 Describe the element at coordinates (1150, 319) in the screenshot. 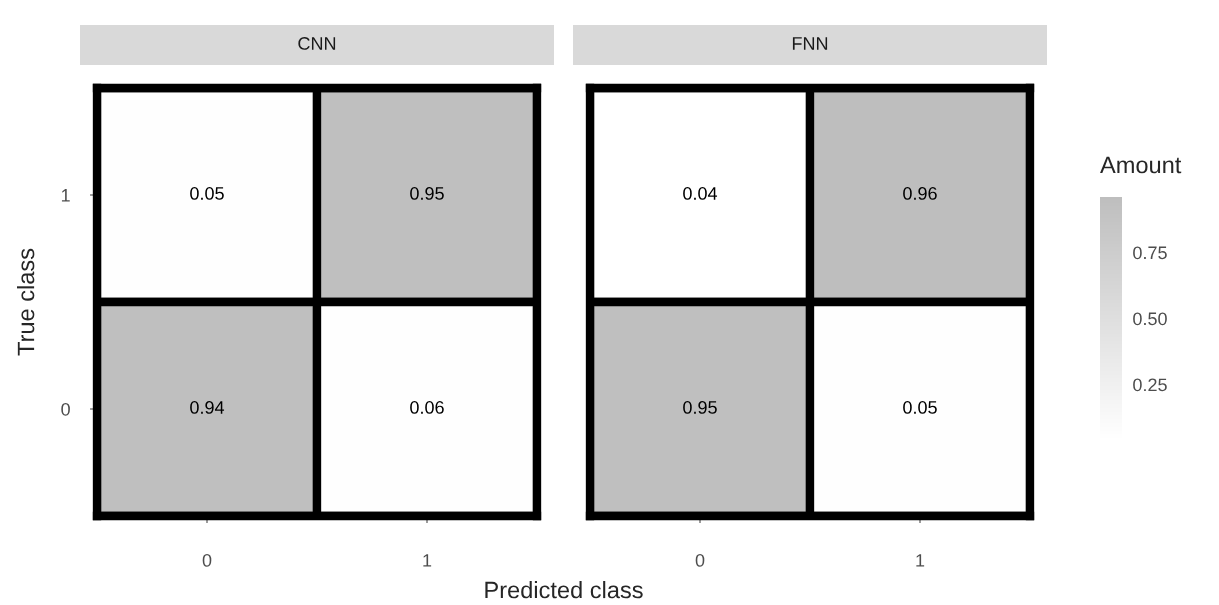

I see `color-bar-label: 0.50` at that location.